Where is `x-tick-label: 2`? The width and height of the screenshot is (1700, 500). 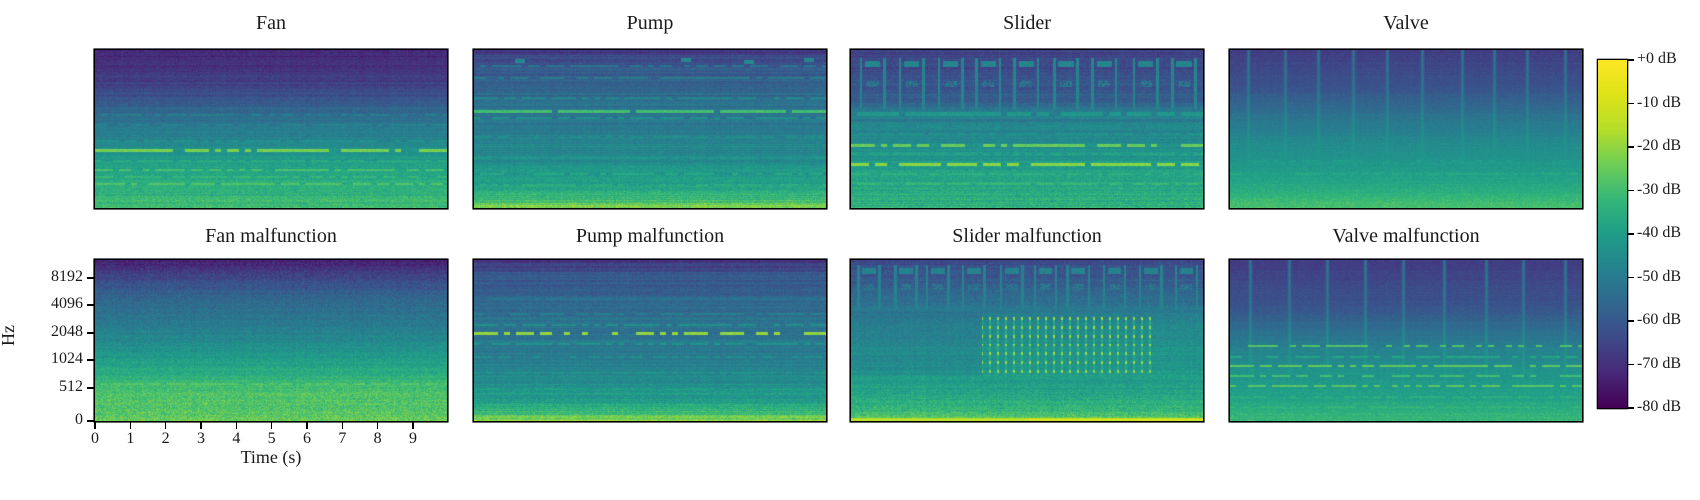
x-tick-label: 2 is located at coordinates (165, 438).